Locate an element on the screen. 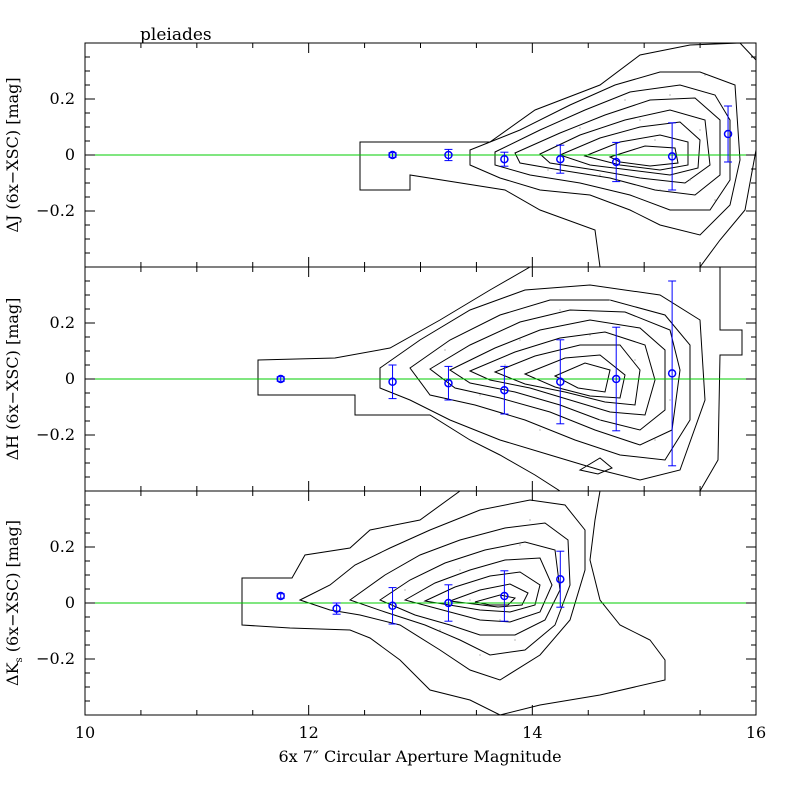 This screenshot has height=805, width=800. x-tick-label: 10 is located at coordinates (85, 732).